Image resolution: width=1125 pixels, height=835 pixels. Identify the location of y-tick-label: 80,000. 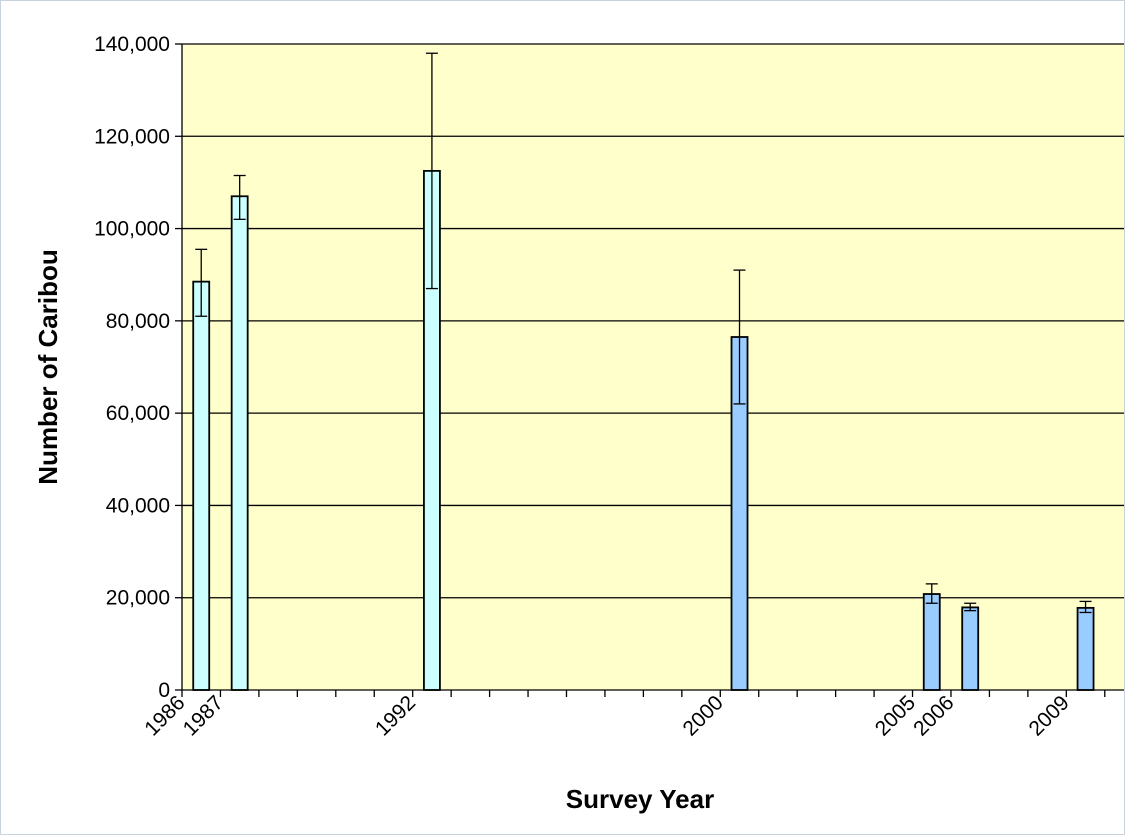
(138, 321).